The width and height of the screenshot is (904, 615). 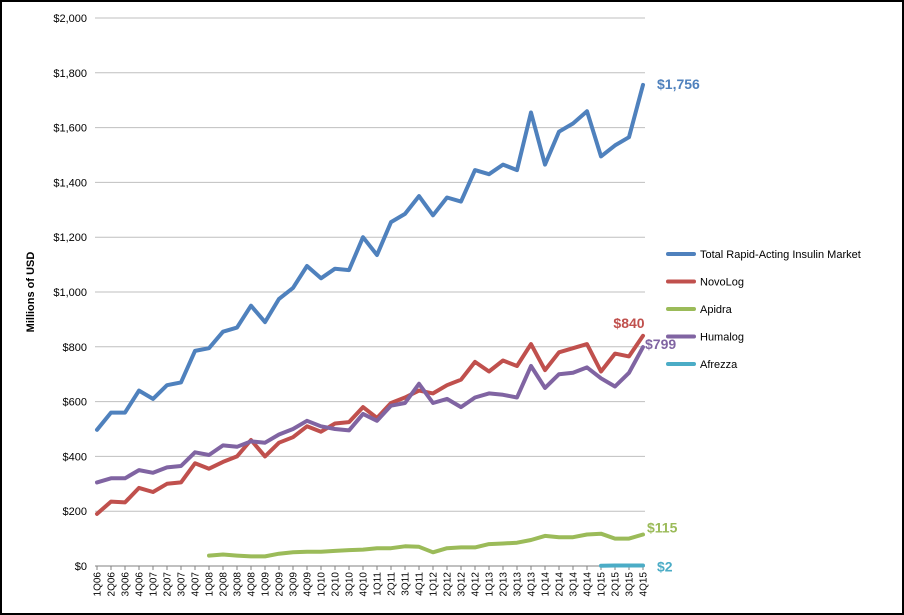 What do you see at coordinates (224, 584) in the screenshot?
I see `x-tick-label: 2Q08` at bounding box center [224, 584].